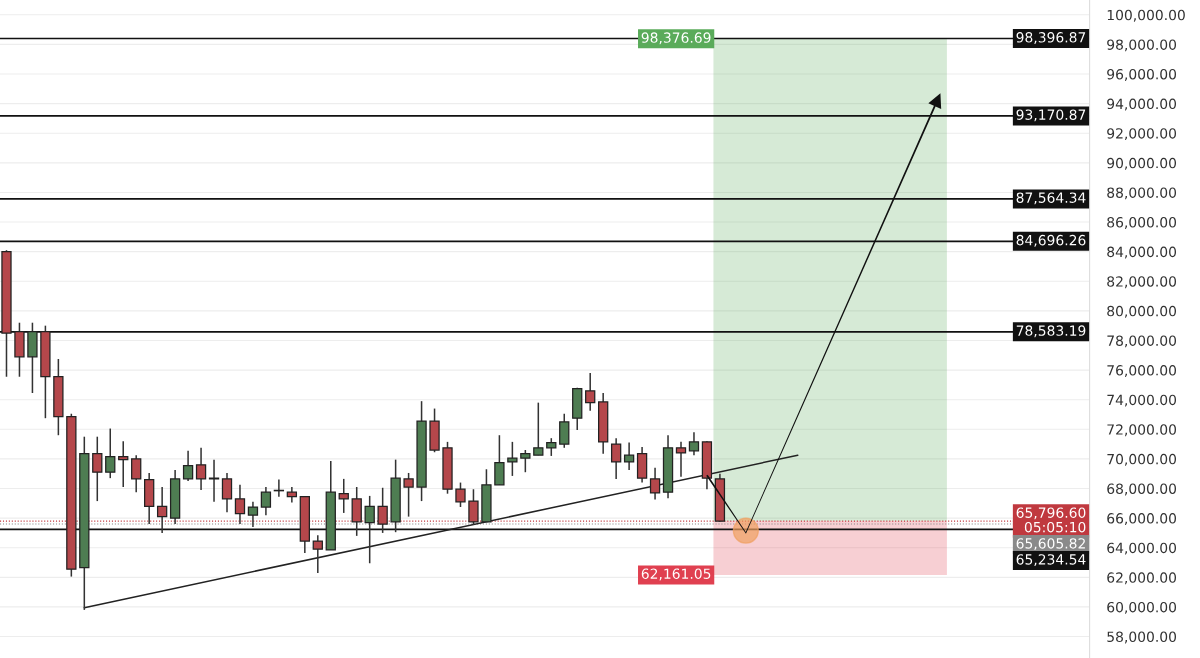 The height and width of the screenshot is (658, 1200). I want to click on y-tick-label: 82,000.00, so click(1142, 282).